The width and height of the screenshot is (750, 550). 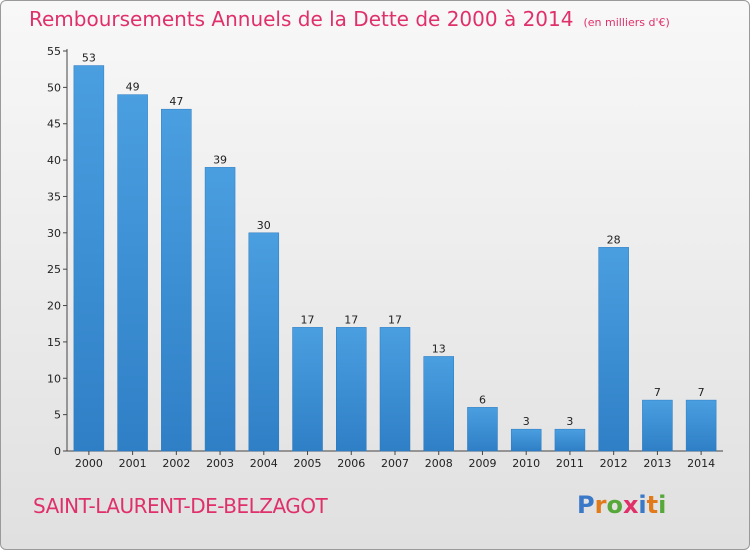 What do you see at coordinates (307, 389) in the screenshot?
I see `bar-2005` at bounding box center [307, 389].